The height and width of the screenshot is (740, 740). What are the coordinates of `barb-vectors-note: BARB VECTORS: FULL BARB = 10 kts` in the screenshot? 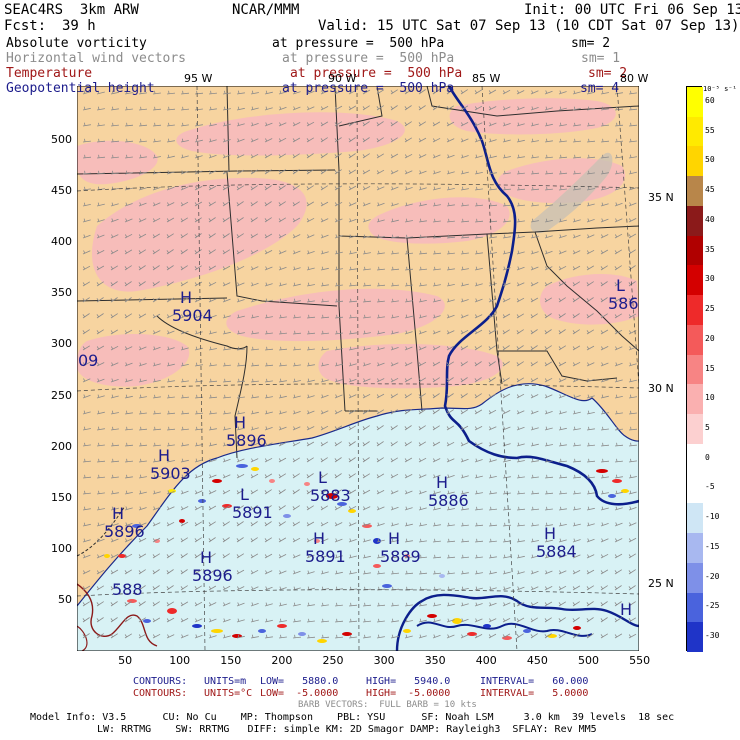 It's located at (387, 705).